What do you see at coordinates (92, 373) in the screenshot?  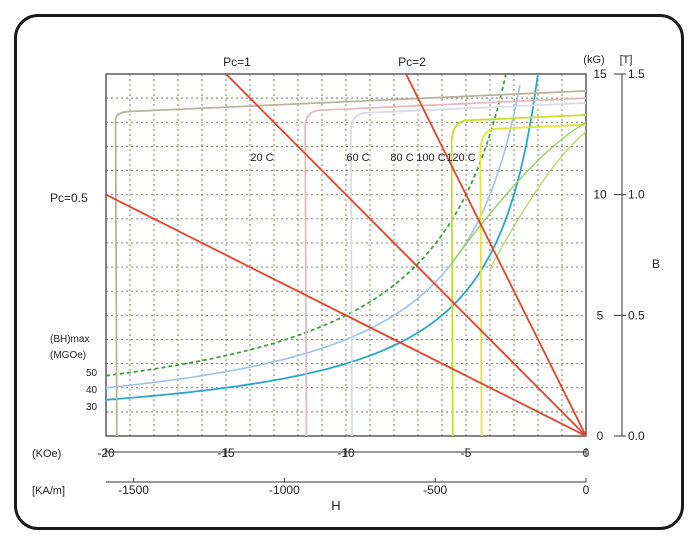 I see `bh-level-label: 50` at bounding box center [92, 373].